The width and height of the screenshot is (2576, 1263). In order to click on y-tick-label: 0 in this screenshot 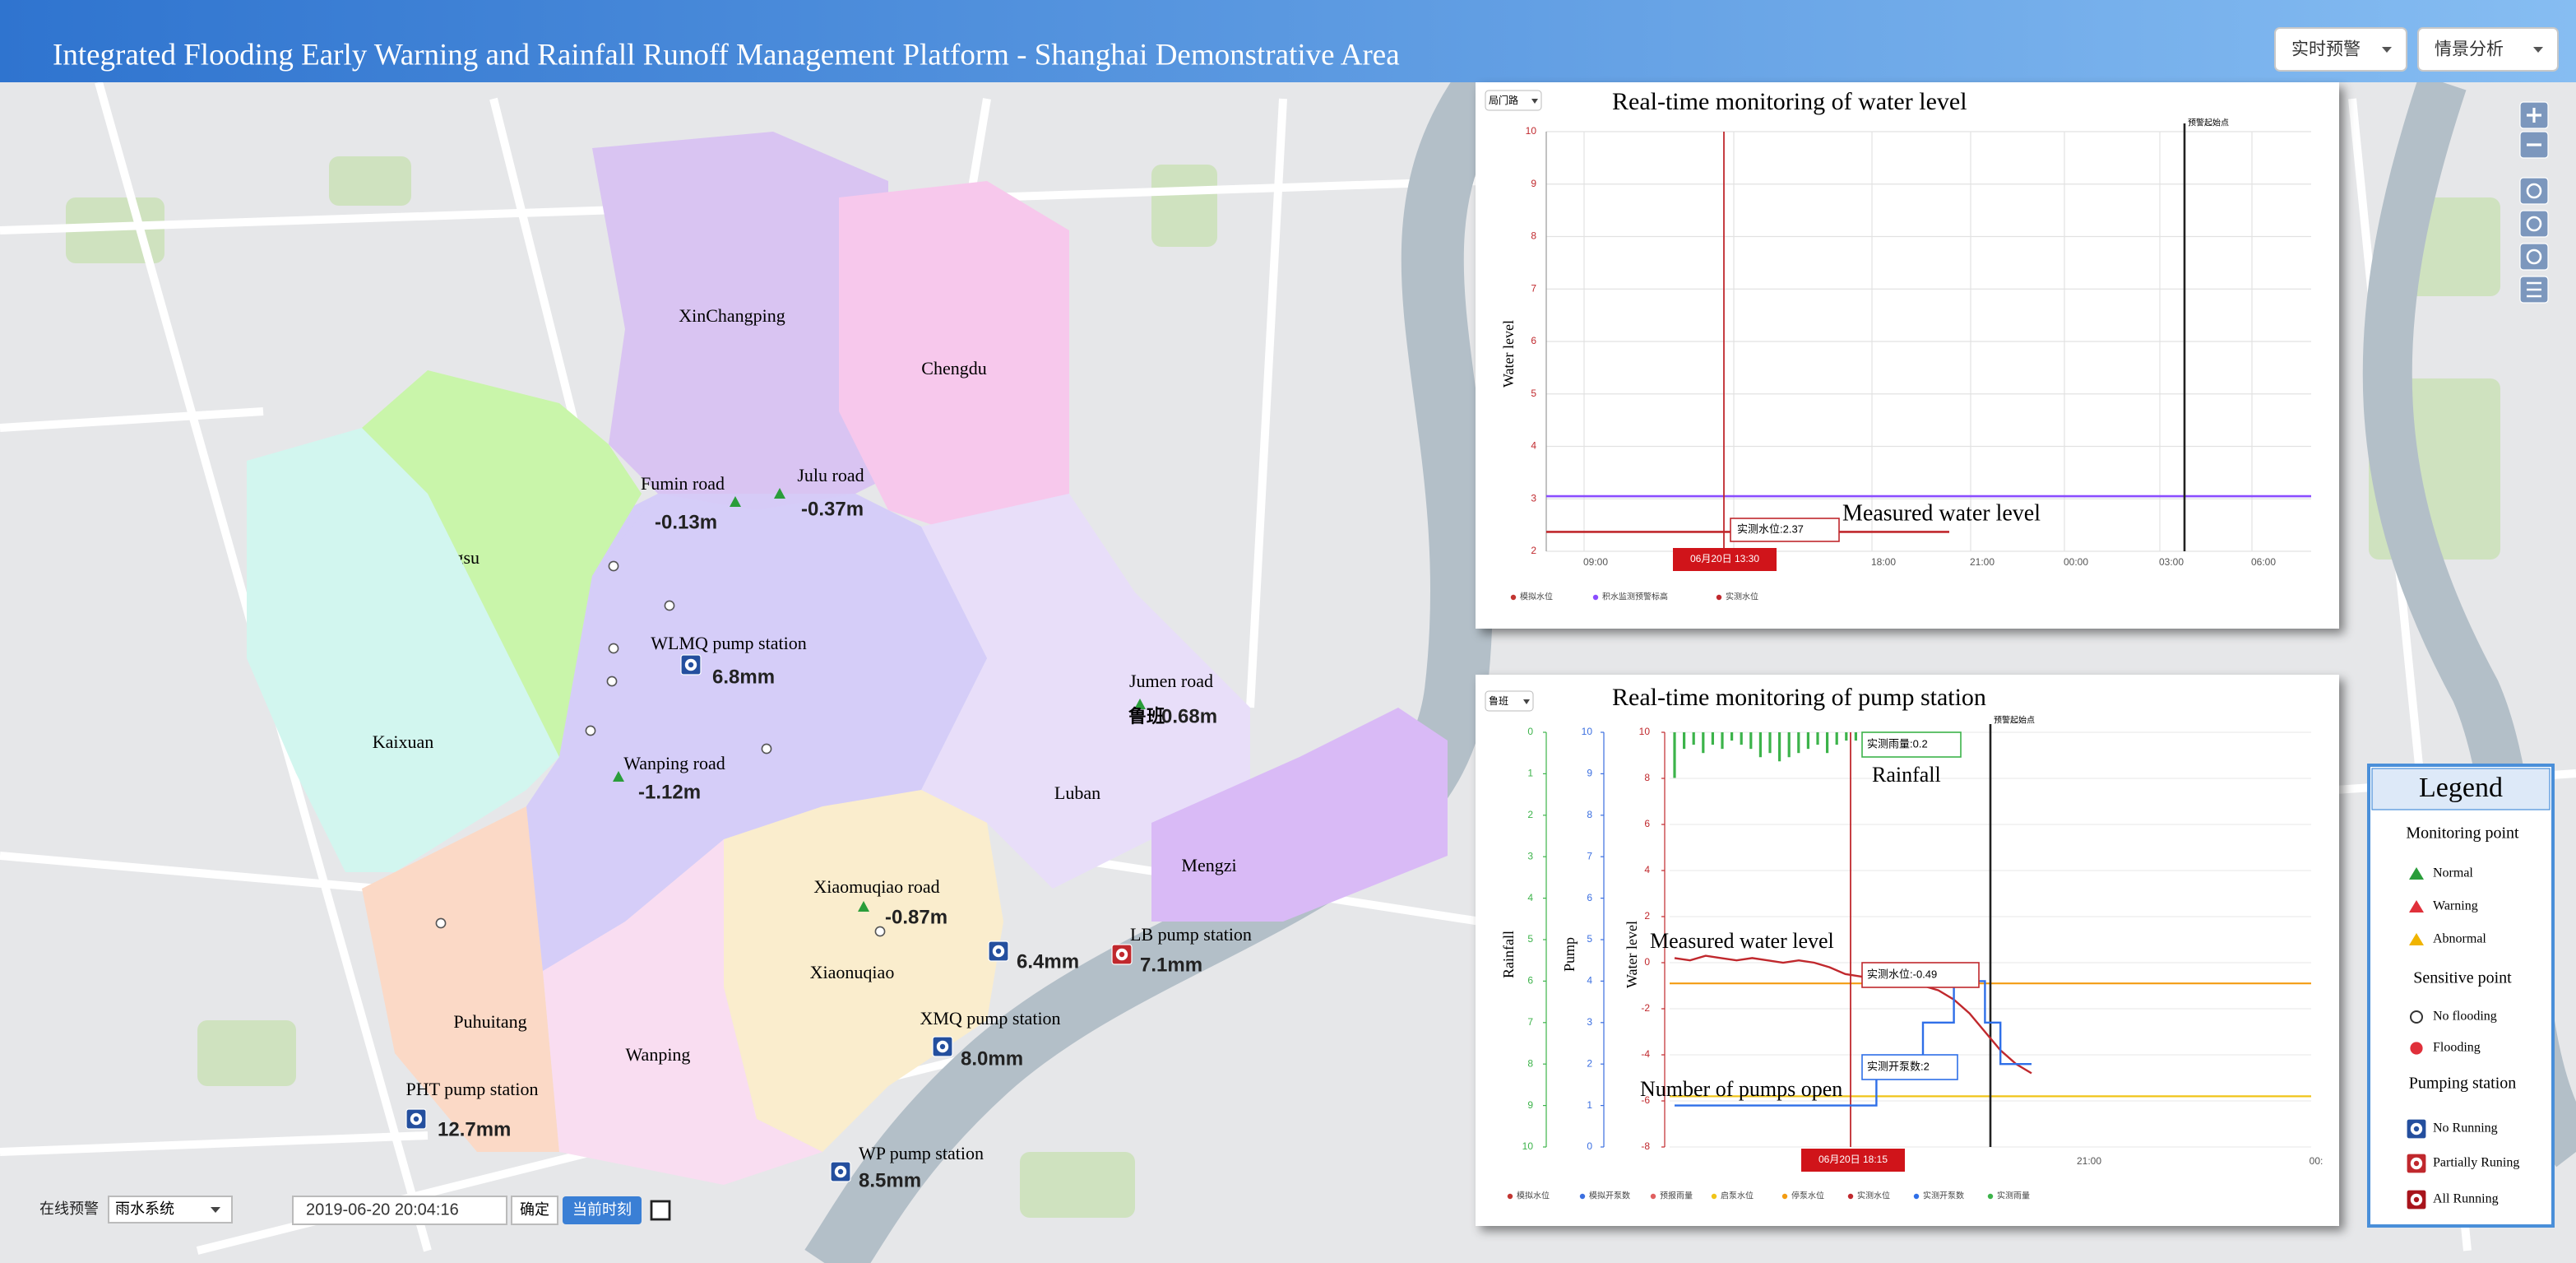, I will do `click(1530, 731)`.